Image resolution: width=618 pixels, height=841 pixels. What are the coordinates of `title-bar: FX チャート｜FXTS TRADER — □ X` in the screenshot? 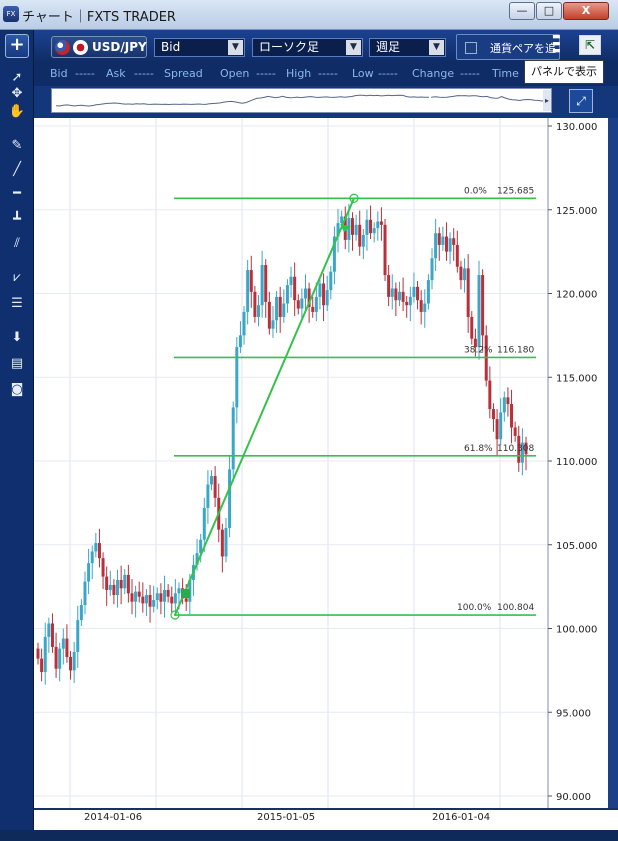 It's located at (309, 15).